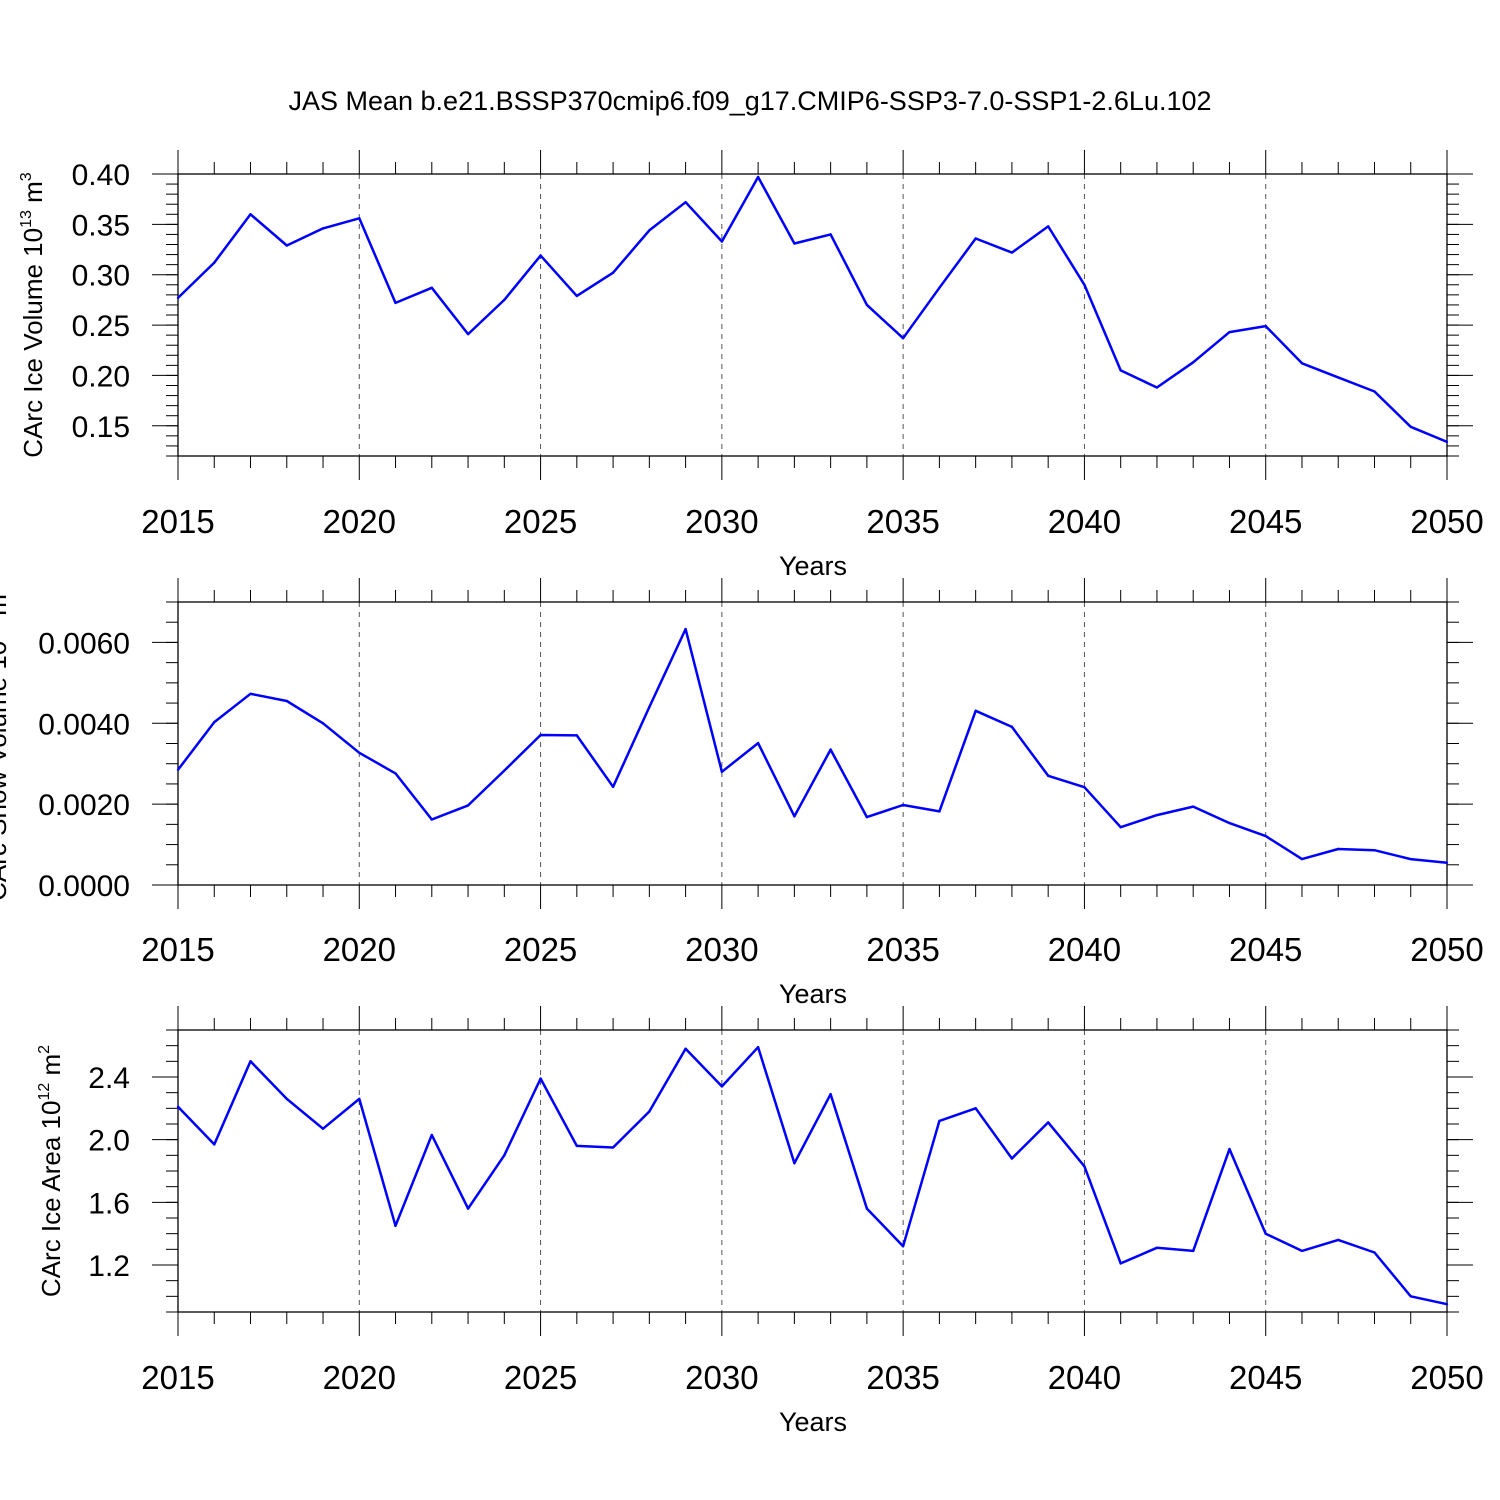 The image size is (1500, 1500). I want to click on data-point-snow-2016, so click(214, 722).